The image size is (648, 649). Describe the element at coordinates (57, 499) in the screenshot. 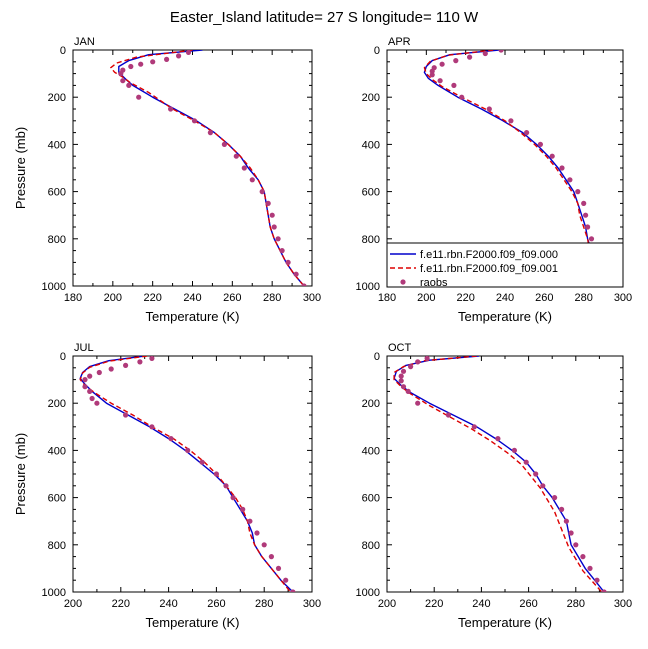

I see `y-tick-label: 600` at that location.